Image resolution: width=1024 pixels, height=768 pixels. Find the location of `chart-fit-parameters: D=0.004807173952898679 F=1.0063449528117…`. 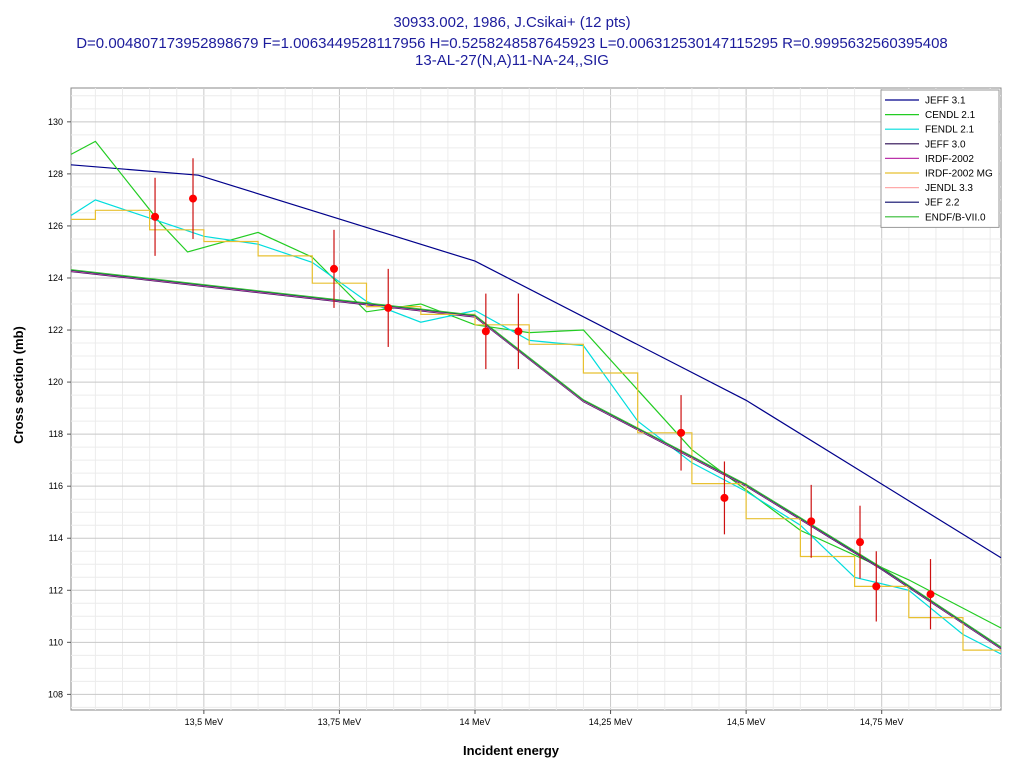

chart-fit-parameters: D=0.004807173952898679 F=1.0063449528117… is located at coordinates (512, 43).